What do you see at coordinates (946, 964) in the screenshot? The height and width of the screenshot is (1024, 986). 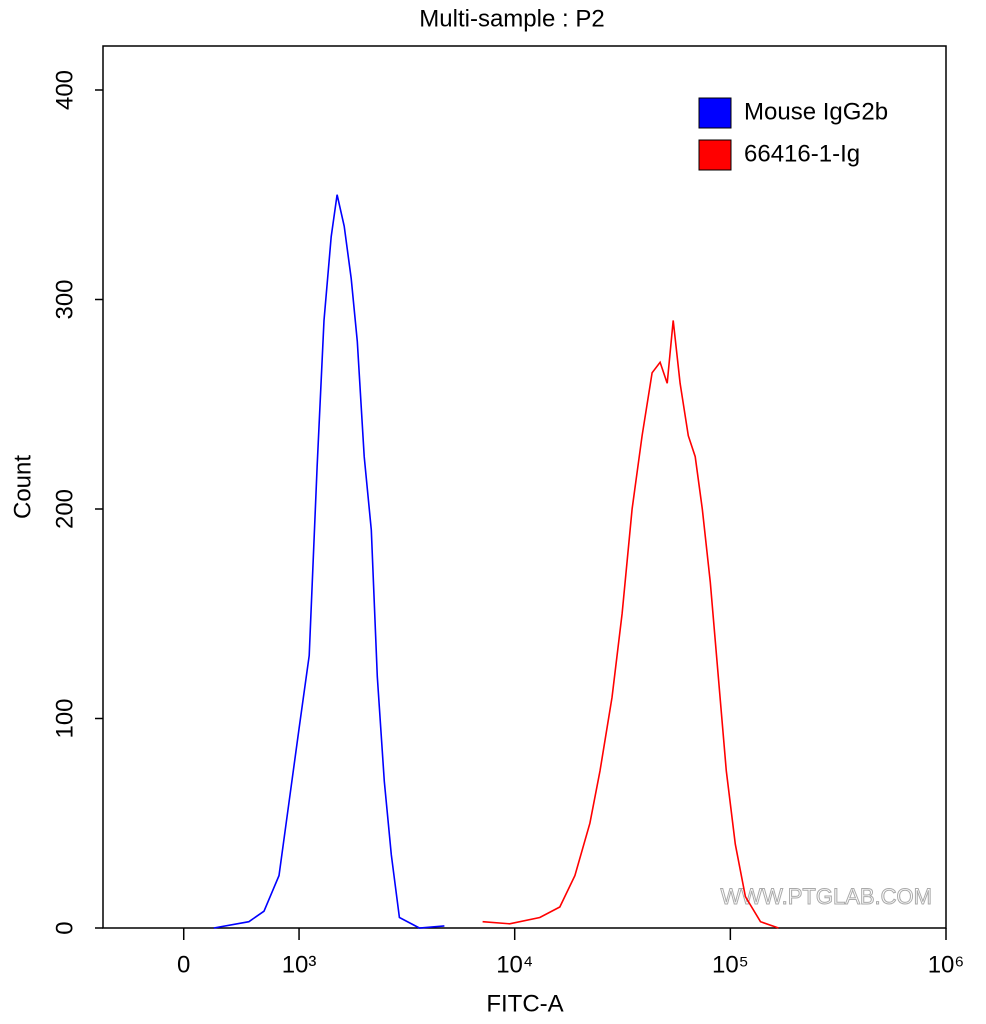 I see `x-tick-label: 10⁶` at bounding box center [946, 964].